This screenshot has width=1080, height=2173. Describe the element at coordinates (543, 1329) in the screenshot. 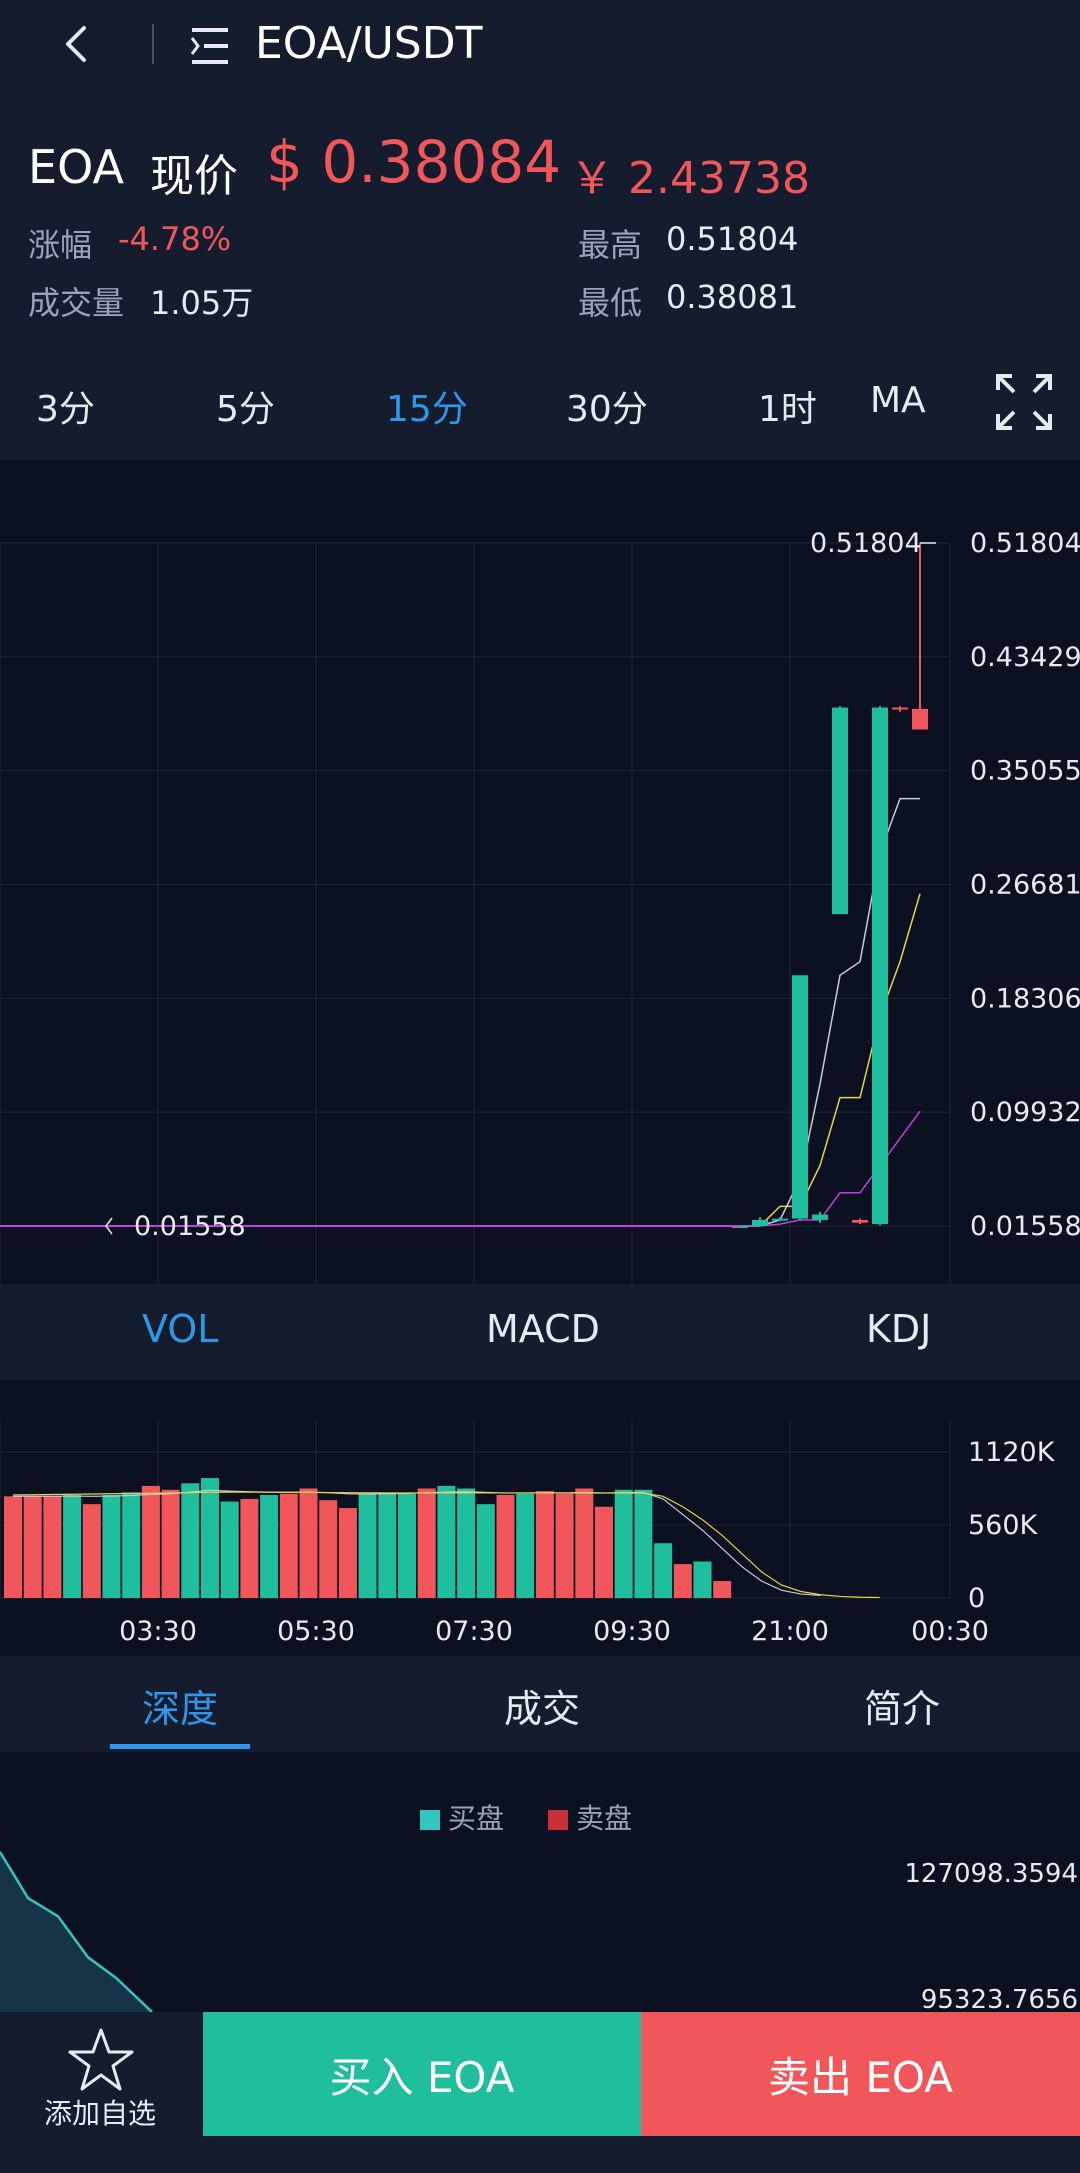

I see `tab-macd: MACD` at that location.